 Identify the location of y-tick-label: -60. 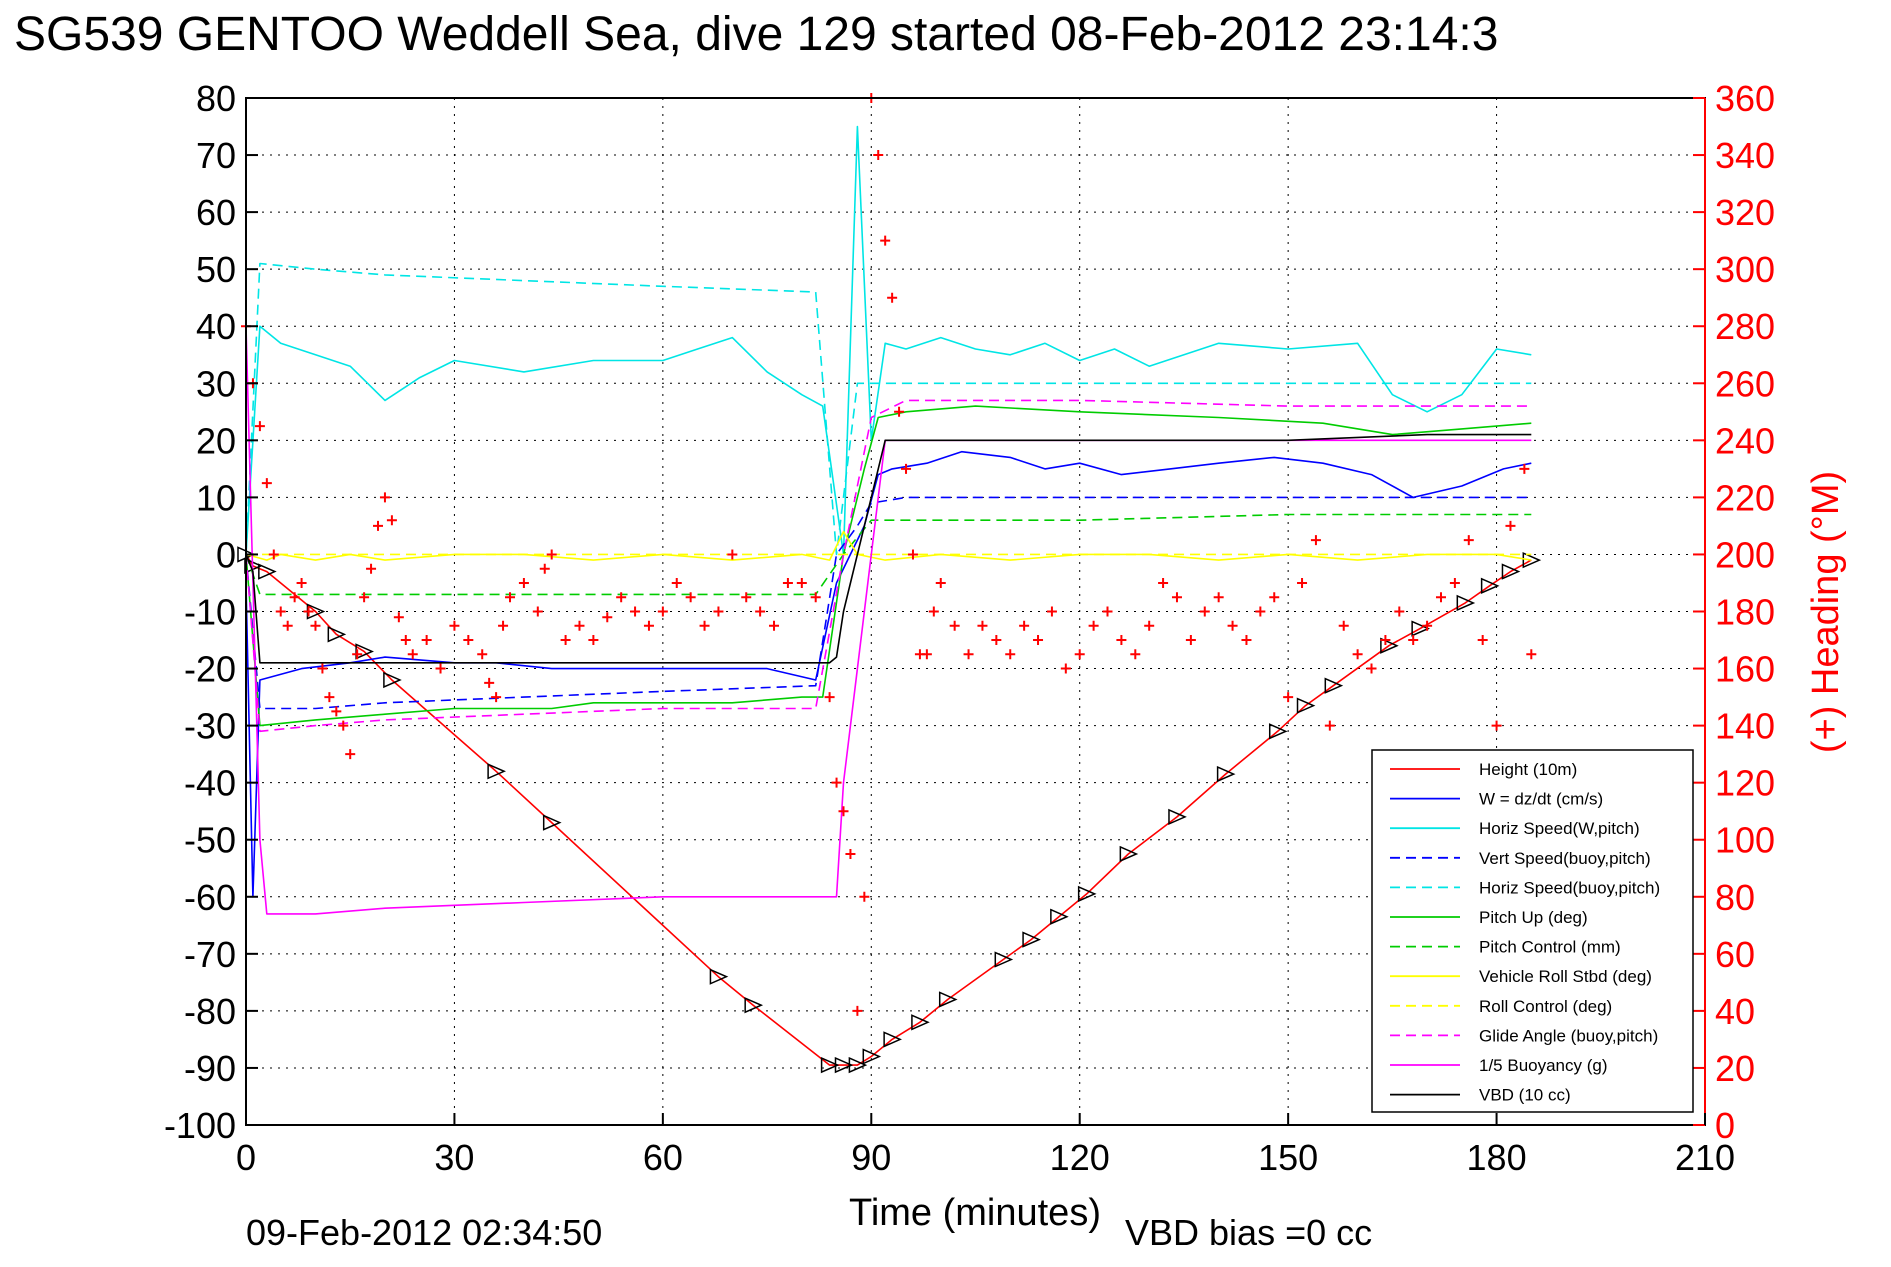
(210, 897).